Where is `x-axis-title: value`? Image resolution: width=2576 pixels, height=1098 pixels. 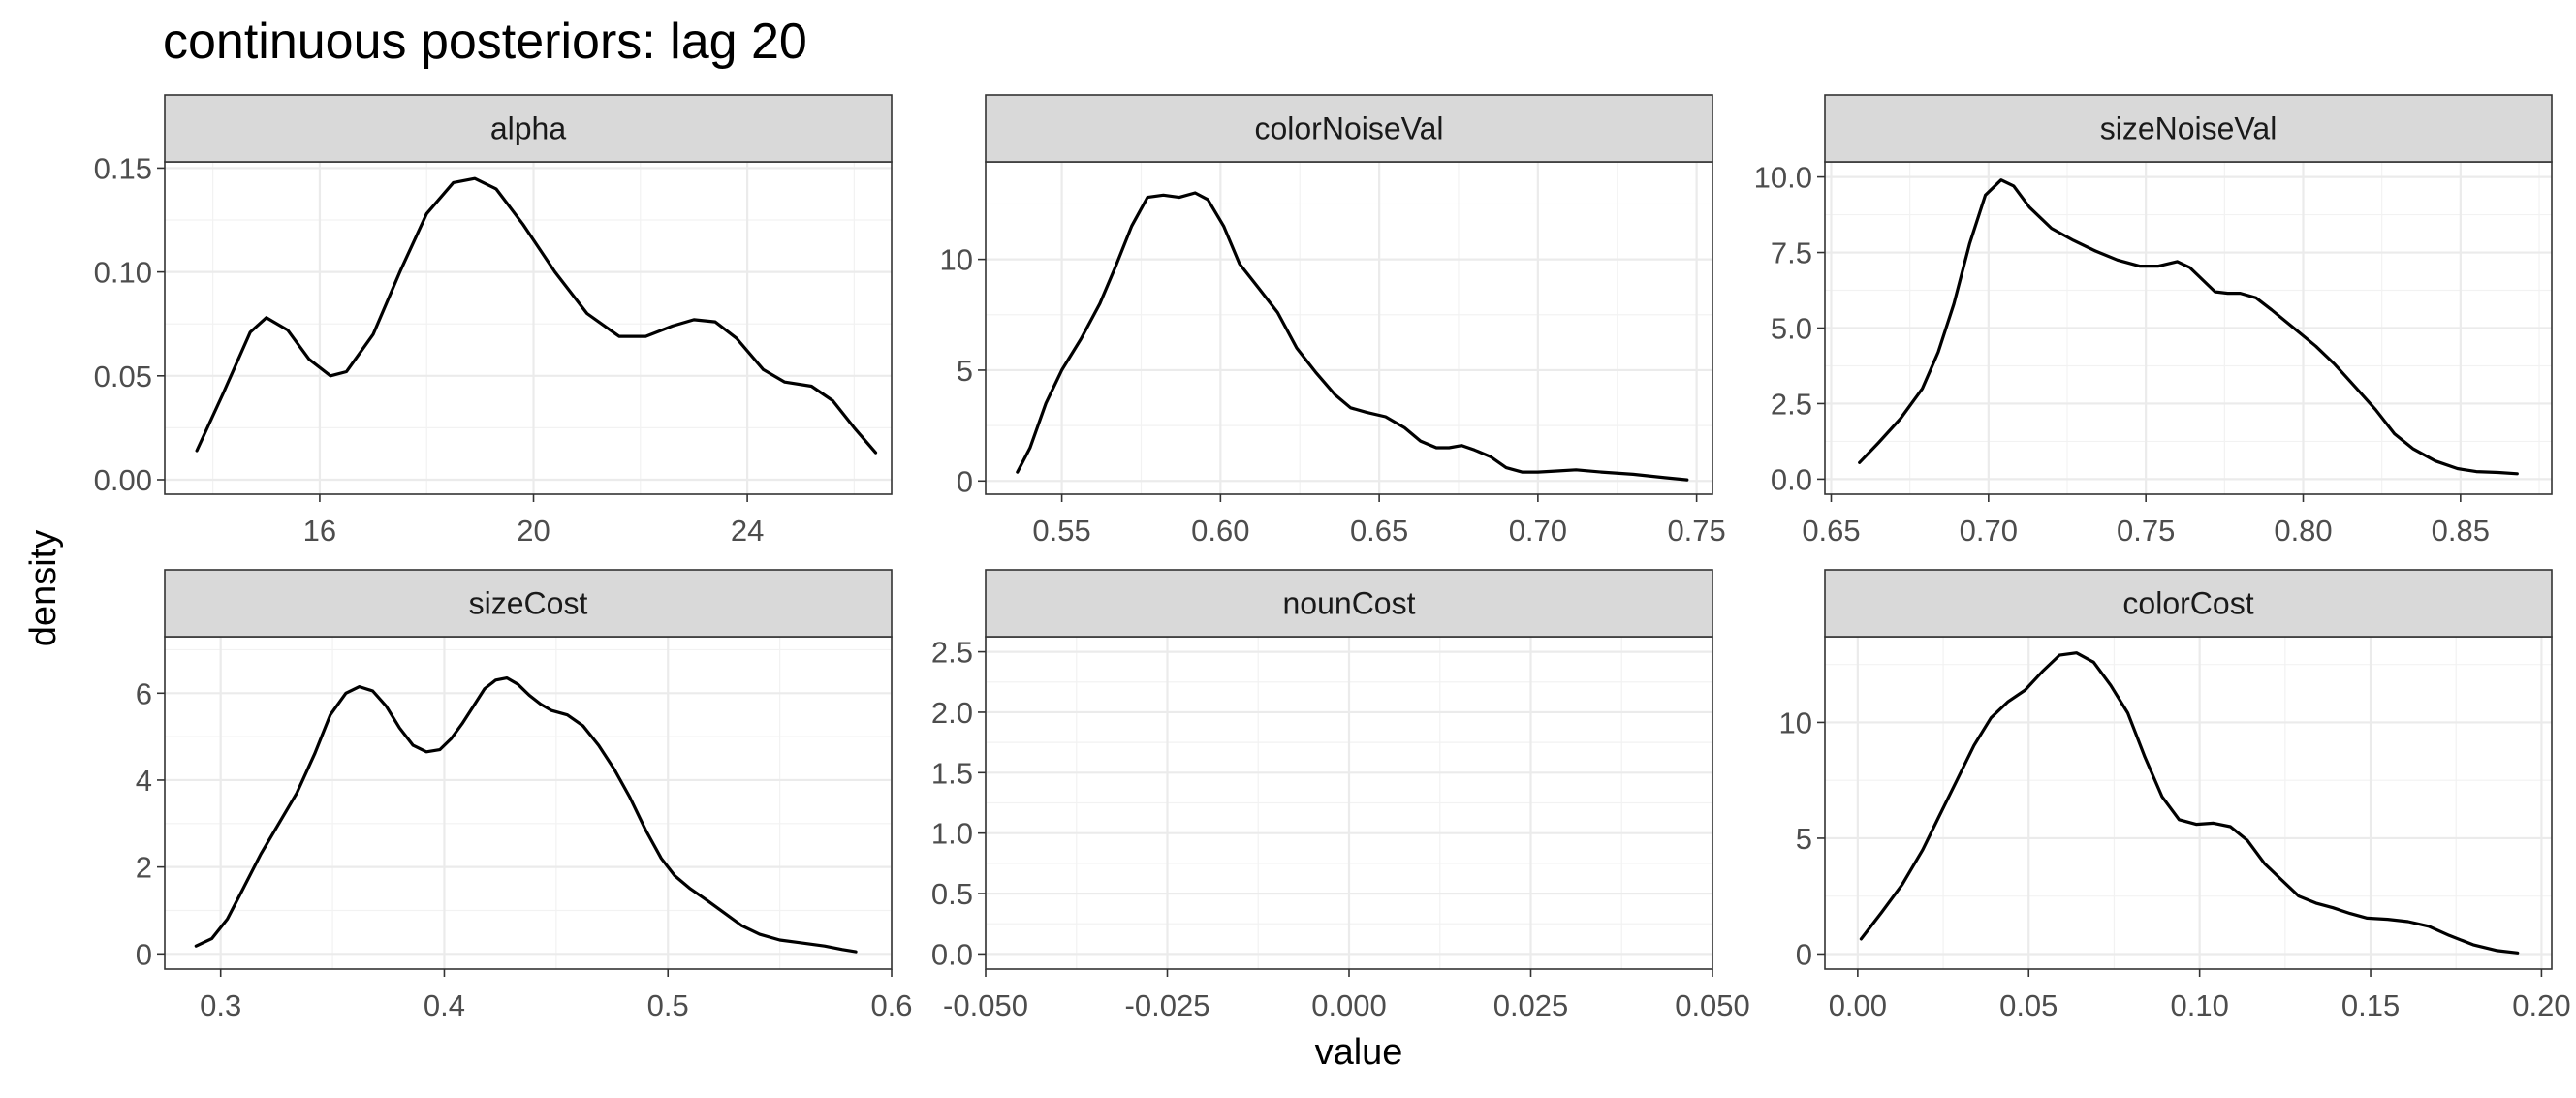 x-axis-title: value is located at coordinates (1359, 1052).